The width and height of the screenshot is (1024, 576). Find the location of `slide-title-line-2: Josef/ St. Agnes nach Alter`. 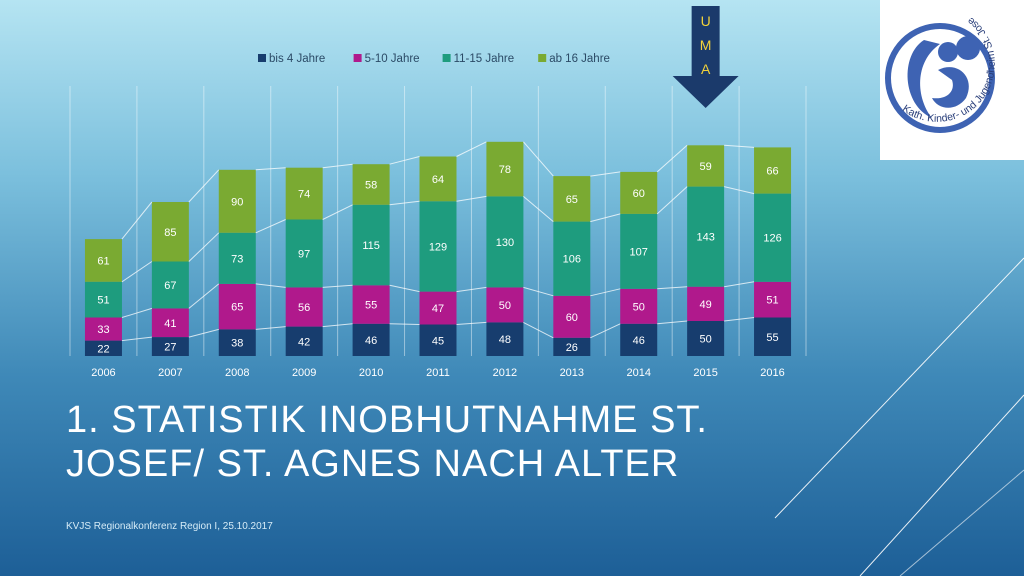

slide-title-line-2: Josef/ St. Agnes nach Alter is located at coordinates (373, 464).